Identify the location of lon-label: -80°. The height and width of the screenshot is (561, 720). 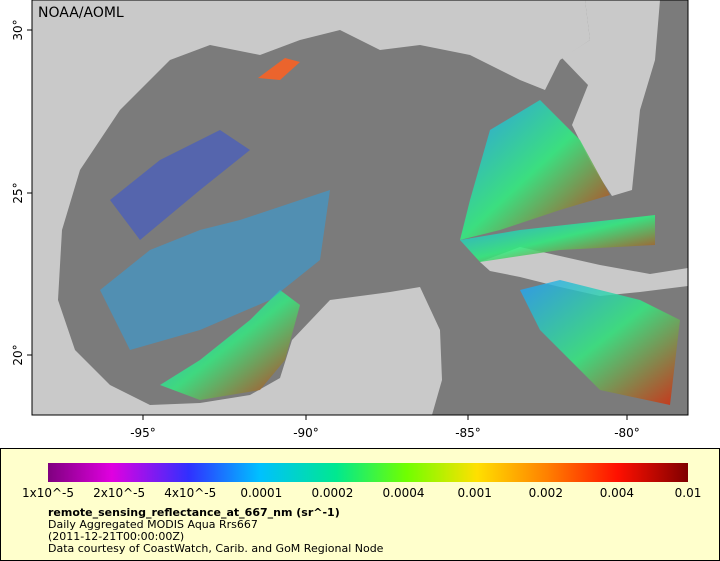
(627, 433).